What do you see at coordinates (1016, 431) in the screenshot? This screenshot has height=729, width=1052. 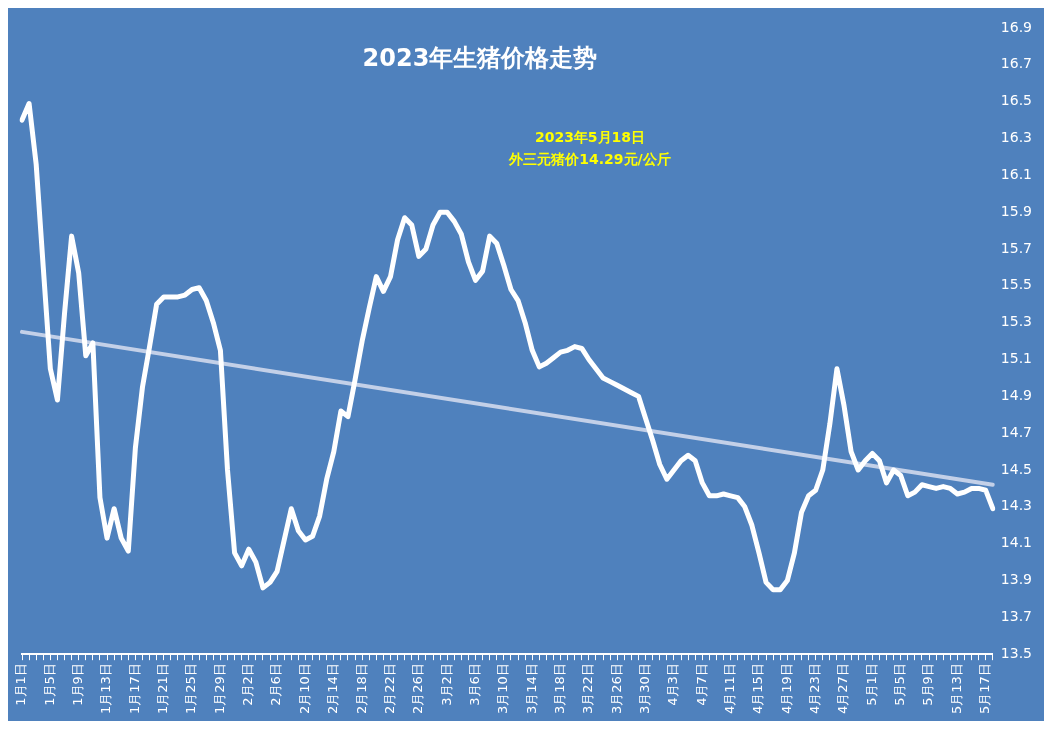 I see `y-tick-label: 14.7` at bounding box center [1016, 431].